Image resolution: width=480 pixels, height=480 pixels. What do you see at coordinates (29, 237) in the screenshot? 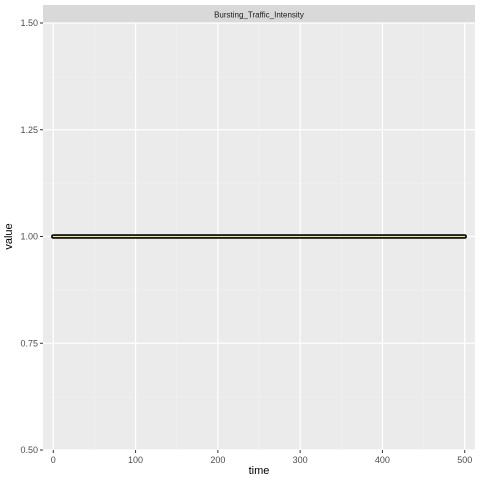
I see `y-tick-label: 1.00` at bounding box center [29, 237].